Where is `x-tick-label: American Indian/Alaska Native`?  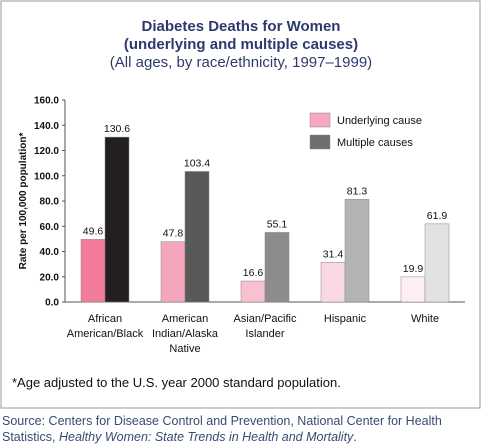
x-tick-label: American Indian/Alaska Native is located at coordinates (185, 334).